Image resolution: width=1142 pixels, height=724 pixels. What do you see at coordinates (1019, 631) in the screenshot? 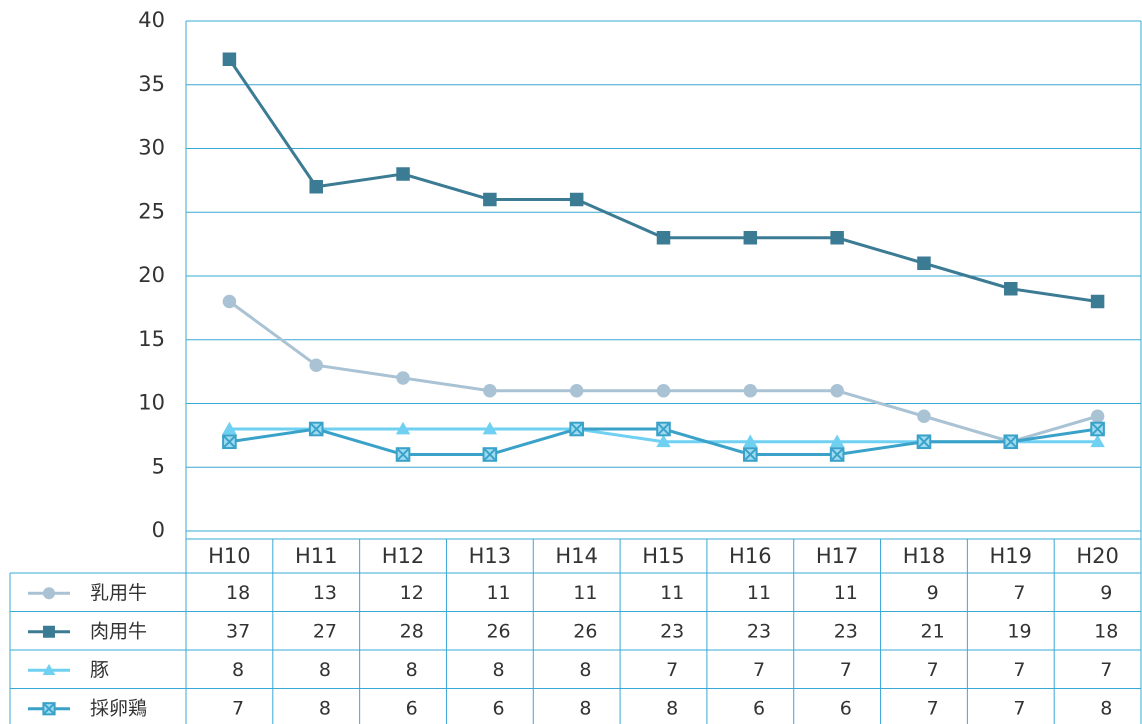
I see `table-value: 19` at bounding box center [1019, 631].